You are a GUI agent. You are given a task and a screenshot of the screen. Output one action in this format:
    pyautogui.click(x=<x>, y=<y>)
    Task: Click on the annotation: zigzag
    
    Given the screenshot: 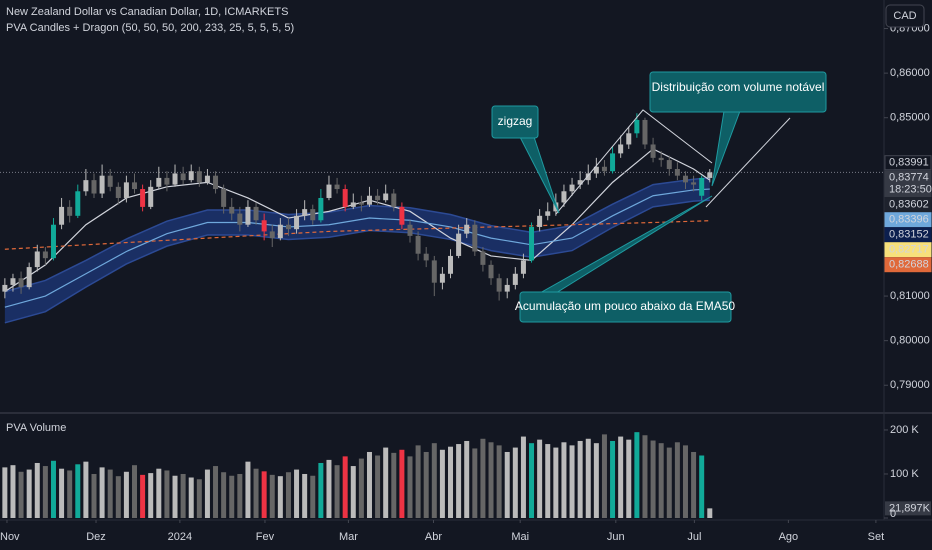 What is the action you would take?
    pyautogui.click(x=515, y=121)
    